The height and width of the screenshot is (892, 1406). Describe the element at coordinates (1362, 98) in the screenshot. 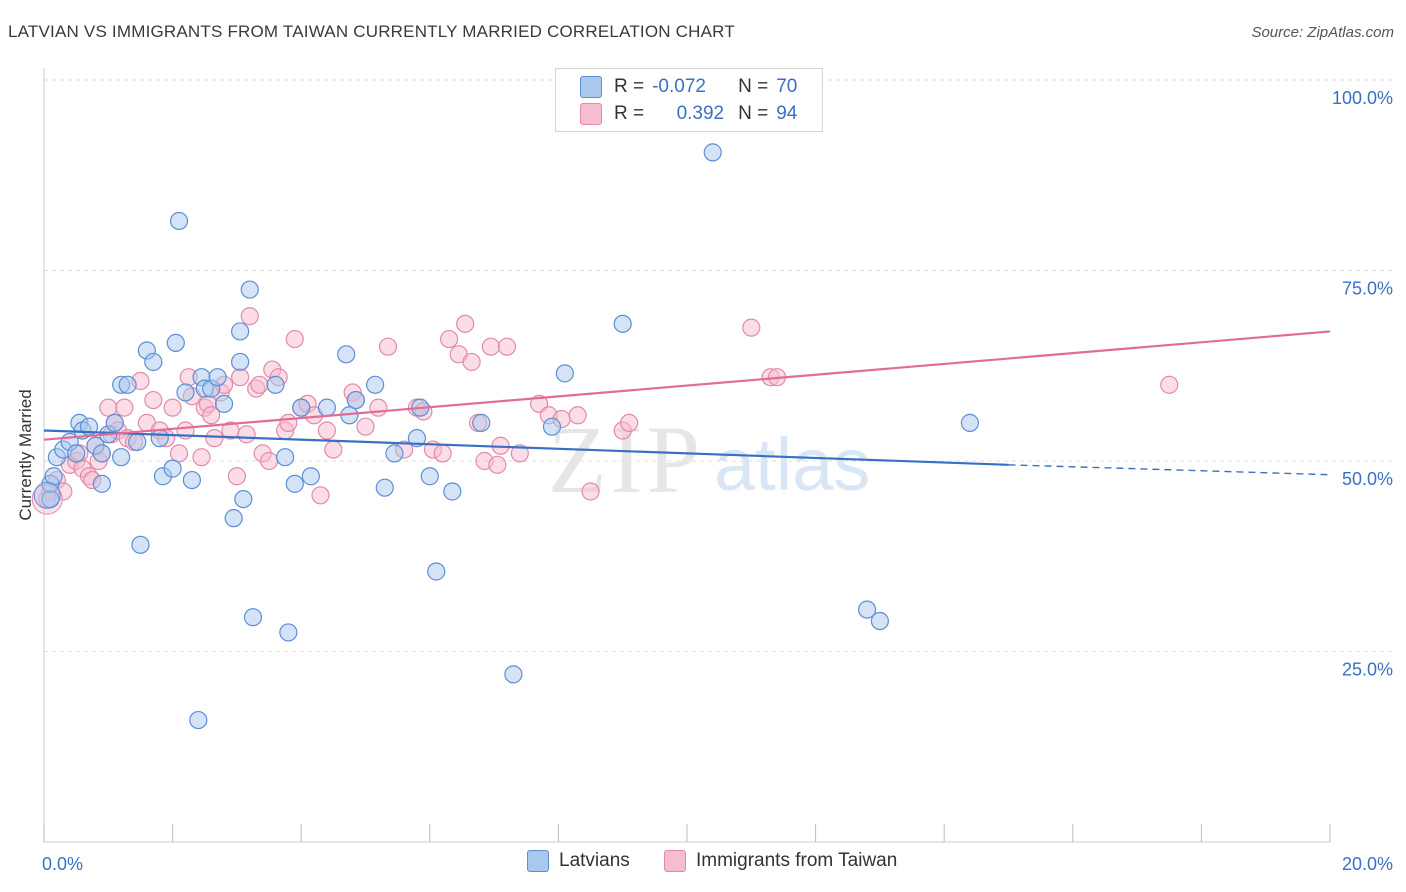

I see `y-tick-label: 100.0%` at that location.